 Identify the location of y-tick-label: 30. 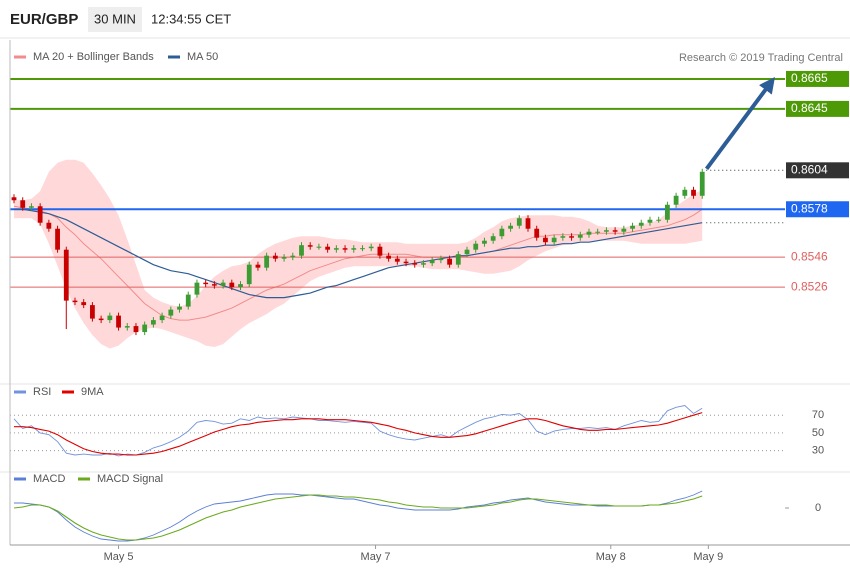
(818, 450).